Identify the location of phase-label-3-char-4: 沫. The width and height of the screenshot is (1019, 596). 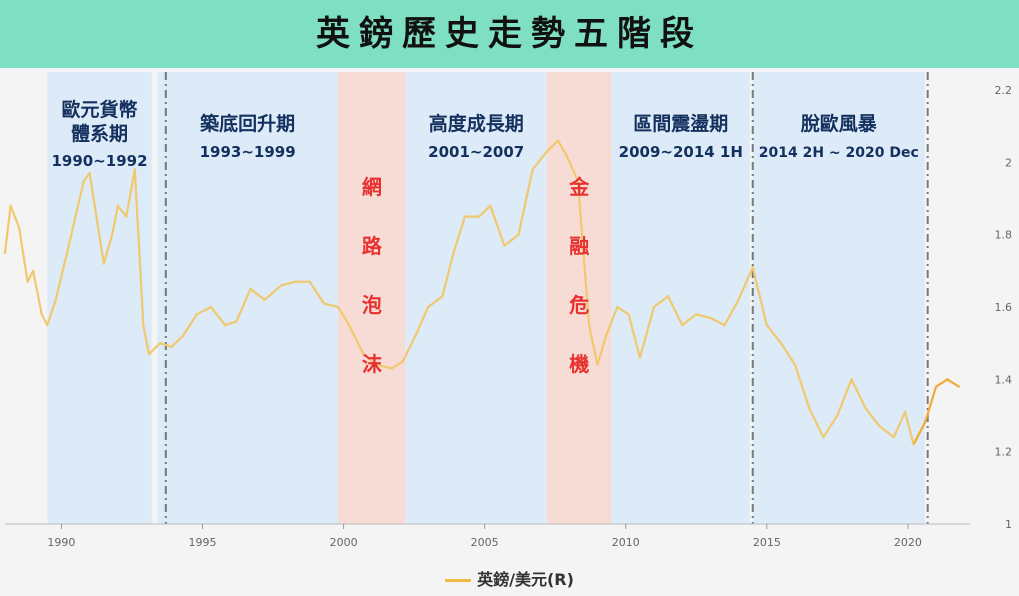
(372, 364).